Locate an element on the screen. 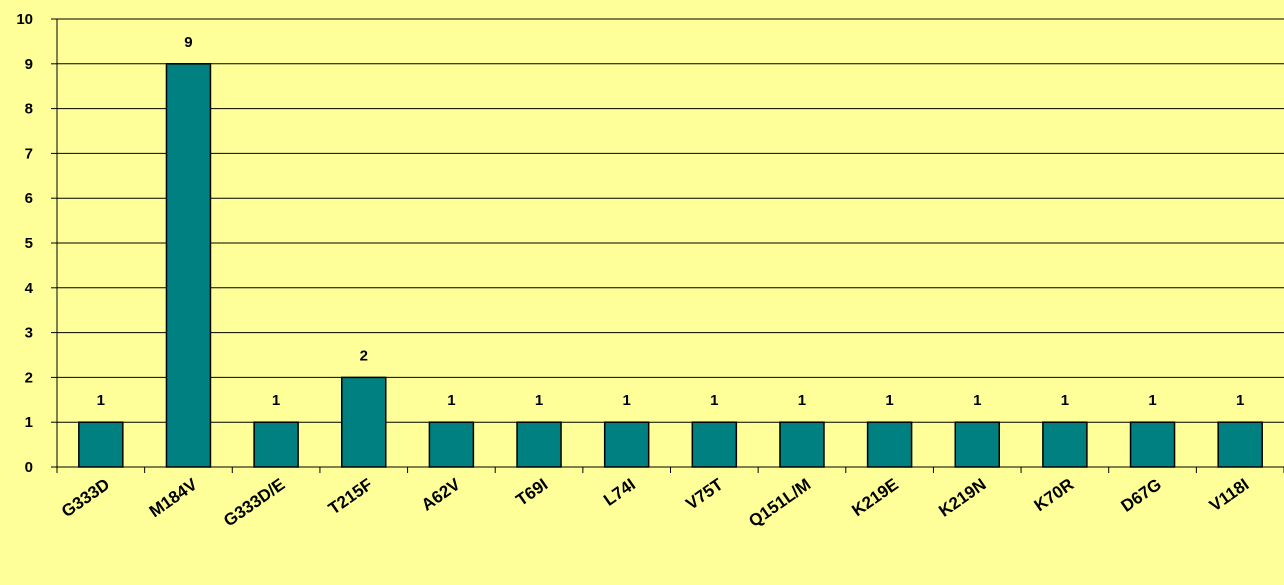  bar-d67g is located at coordinates (1152, 444).